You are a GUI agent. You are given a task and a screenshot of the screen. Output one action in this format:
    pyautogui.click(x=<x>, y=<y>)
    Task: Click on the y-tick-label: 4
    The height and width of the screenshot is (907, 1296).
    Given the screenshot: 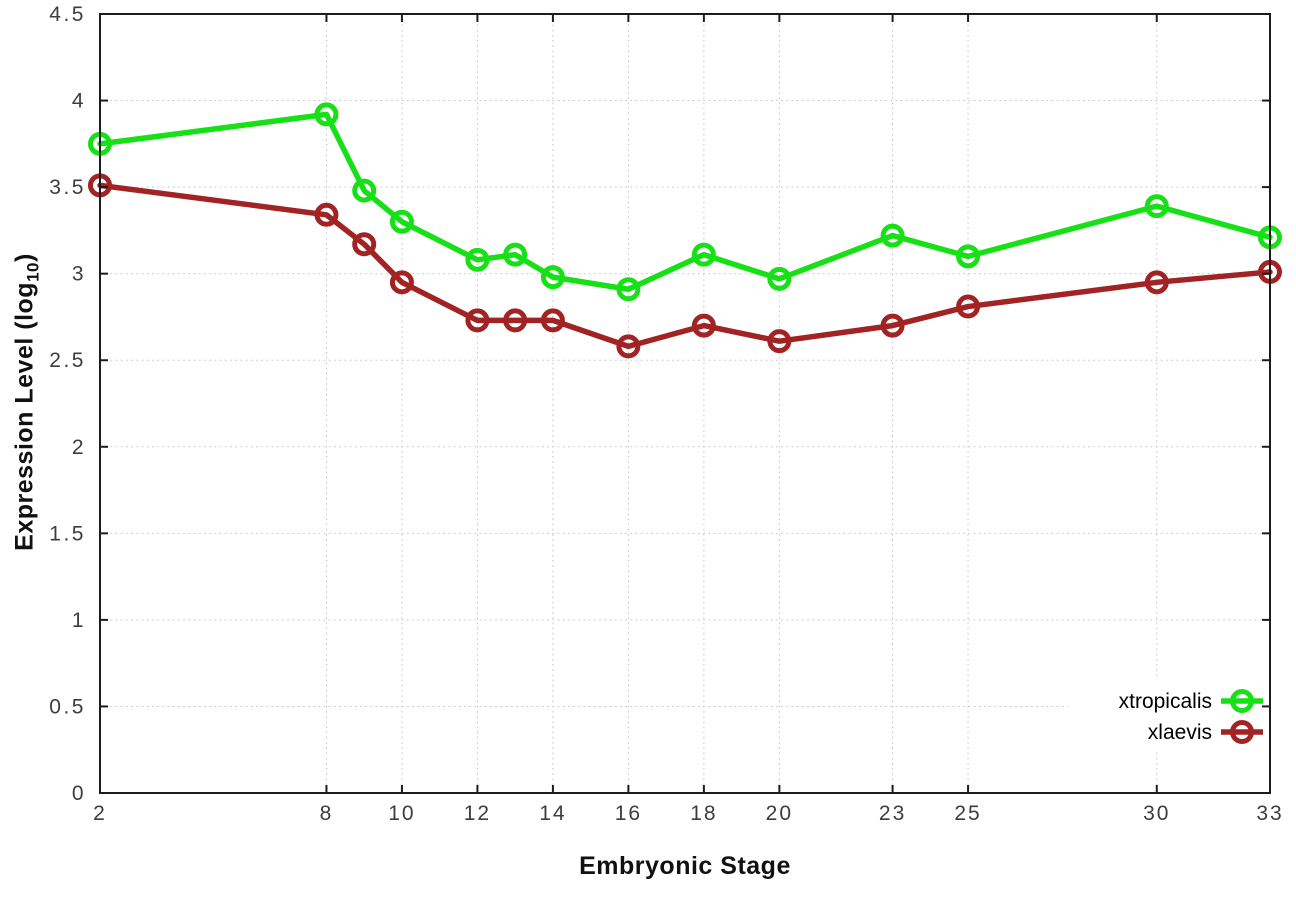 What is the action you would take?
    pyautogui.click(x=79, y=101)
    